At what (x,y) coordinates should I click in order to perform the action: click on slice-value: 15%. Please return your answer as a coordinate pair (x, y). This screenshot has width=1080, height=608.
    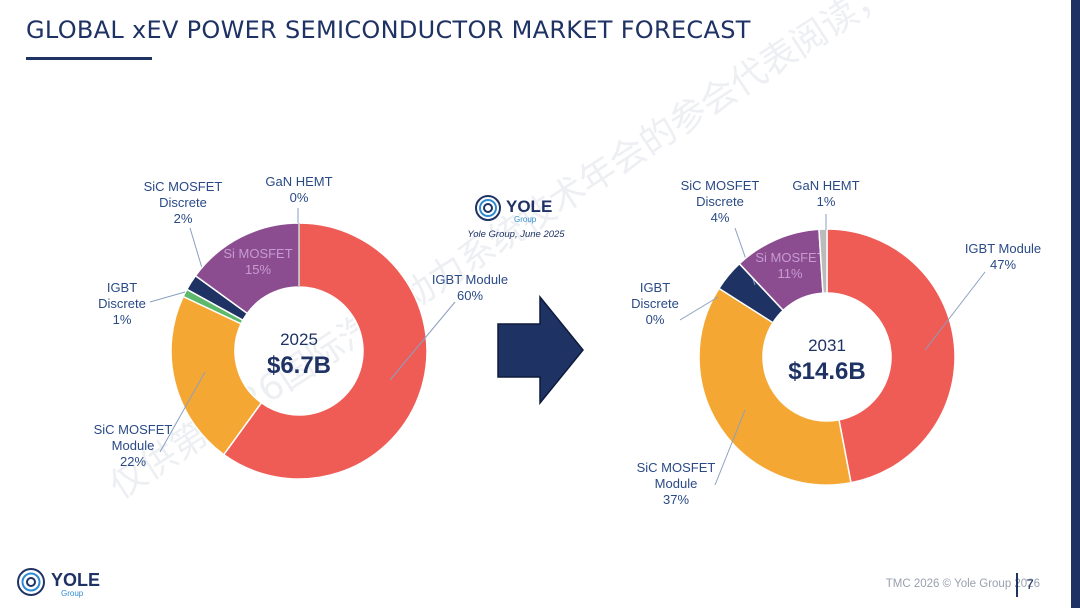
    Looking at the image, I should click on (258, 269).